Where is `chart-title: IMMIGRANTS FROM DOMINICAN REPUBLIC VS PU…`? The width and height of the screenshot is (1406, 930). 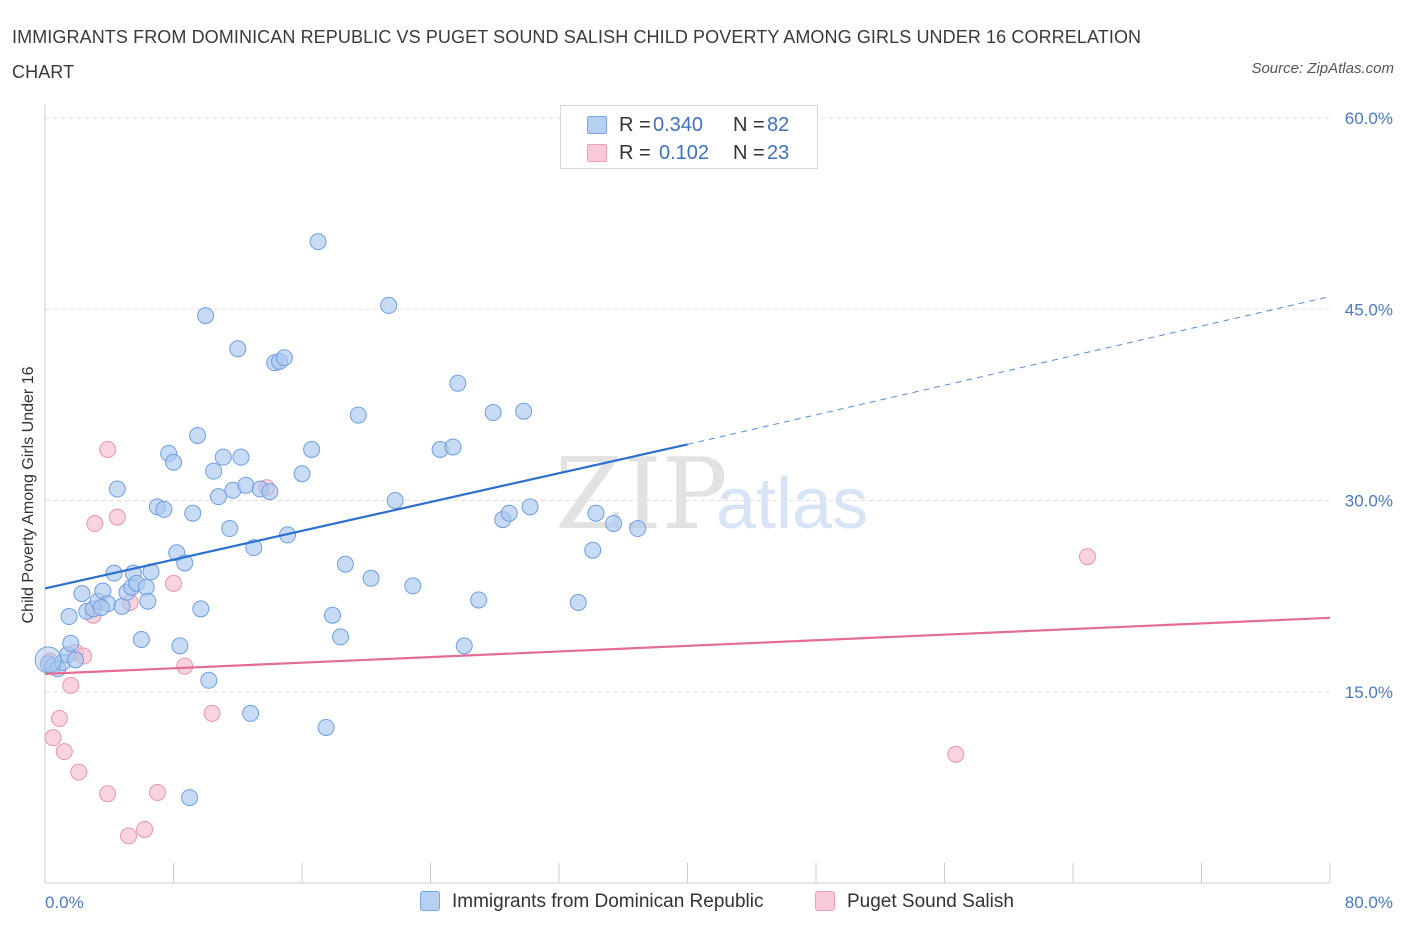
chart-title: IMMIGRANTS FROM DOMINICAN REPUBLIC VS PU… is located at coordinates (577, 54).